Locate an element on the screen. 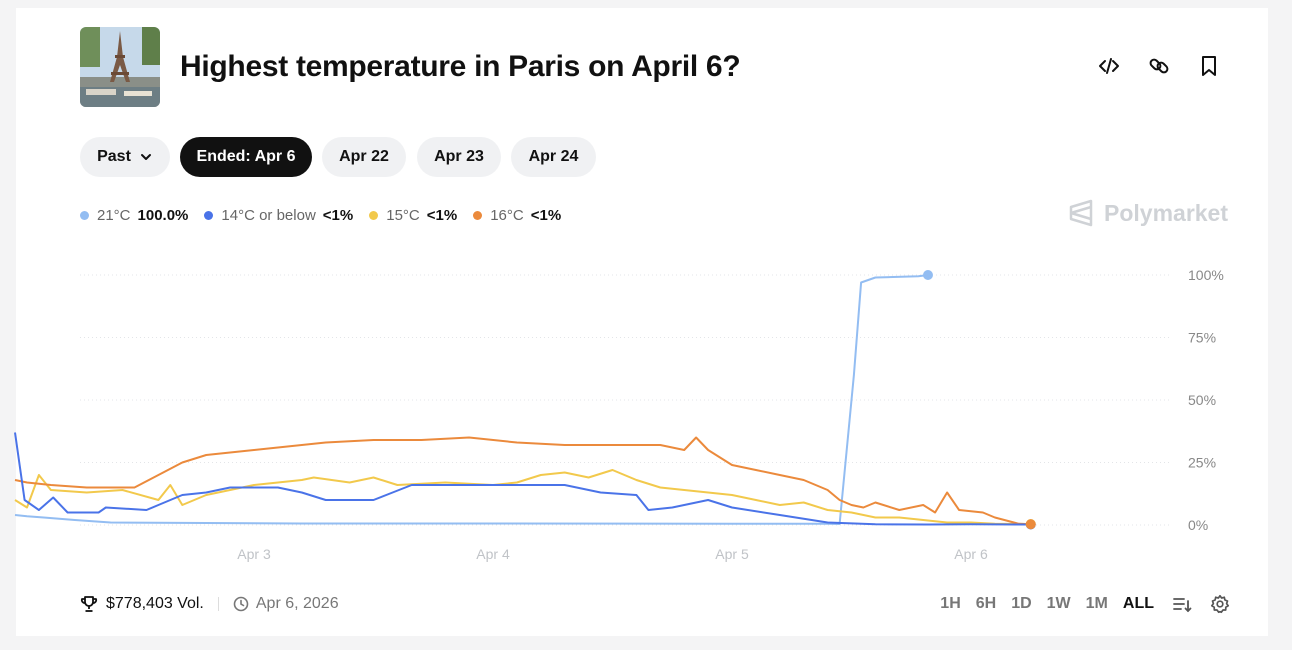 The image size is (1292, 650). eiffel-tower-image is located at coordinates (120, 67).